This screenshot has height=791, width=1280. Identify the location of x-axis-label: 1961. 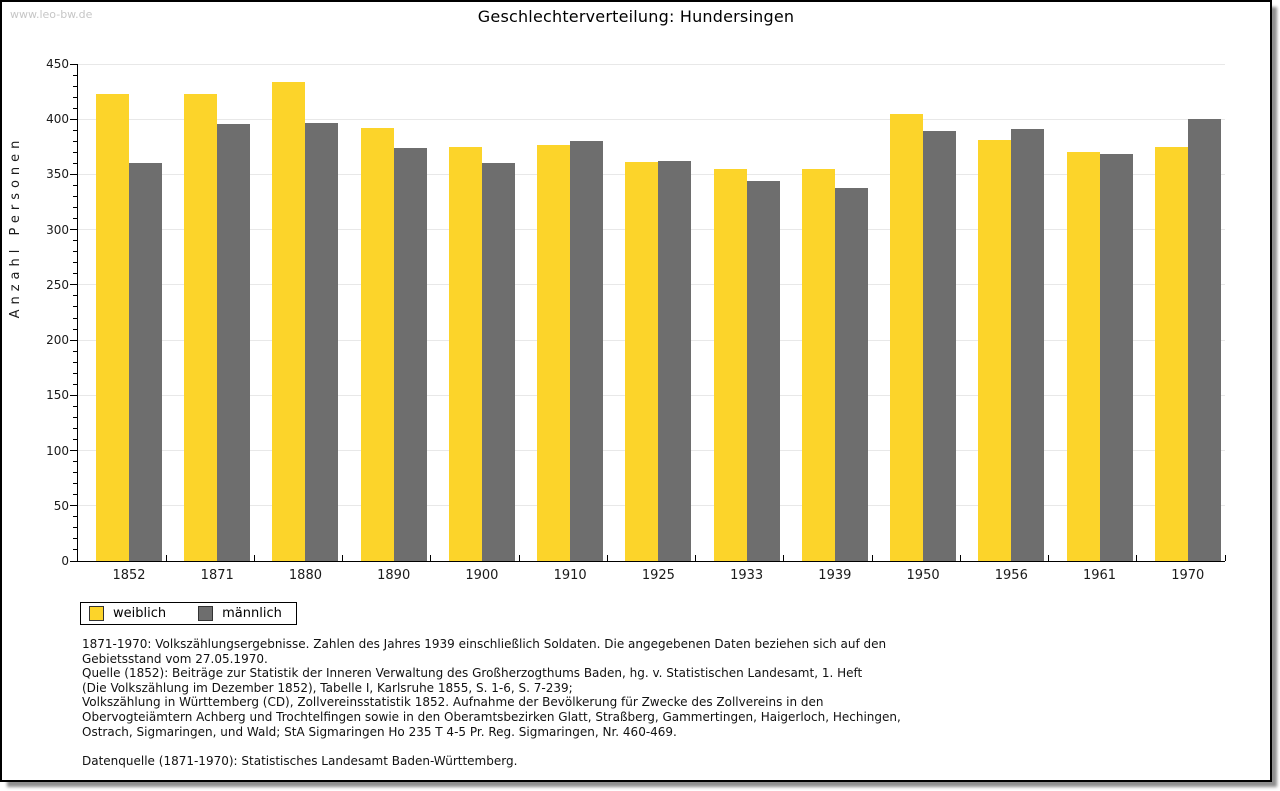
(1099, 575).